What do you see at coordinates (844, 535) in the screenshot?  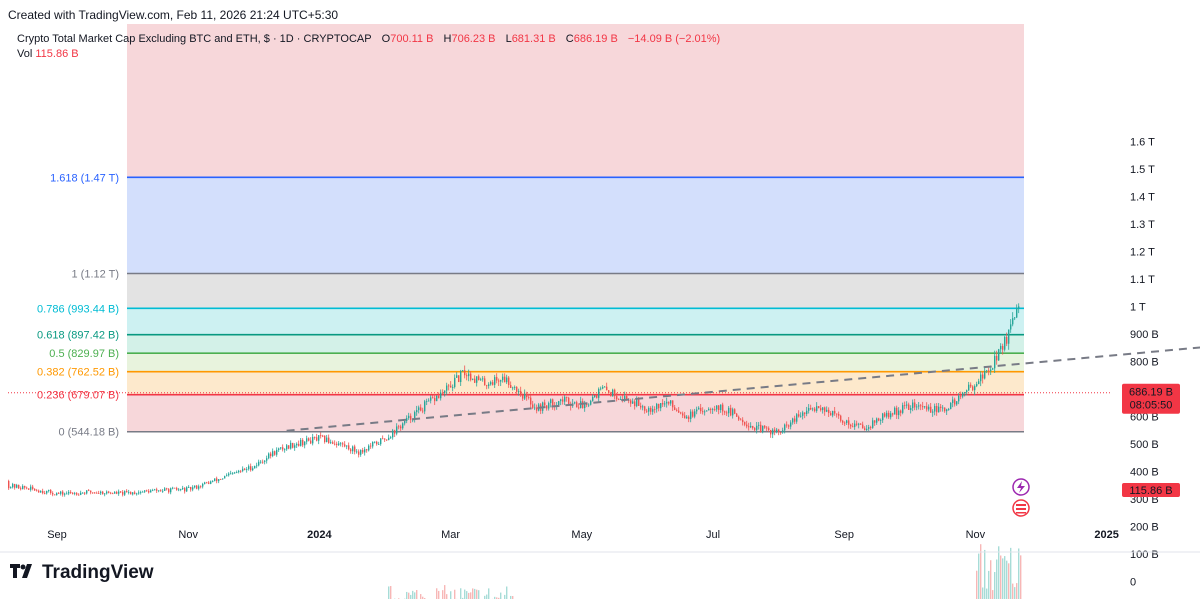 I see `time-tick-label: Sep` at bounding box center [844, 535].